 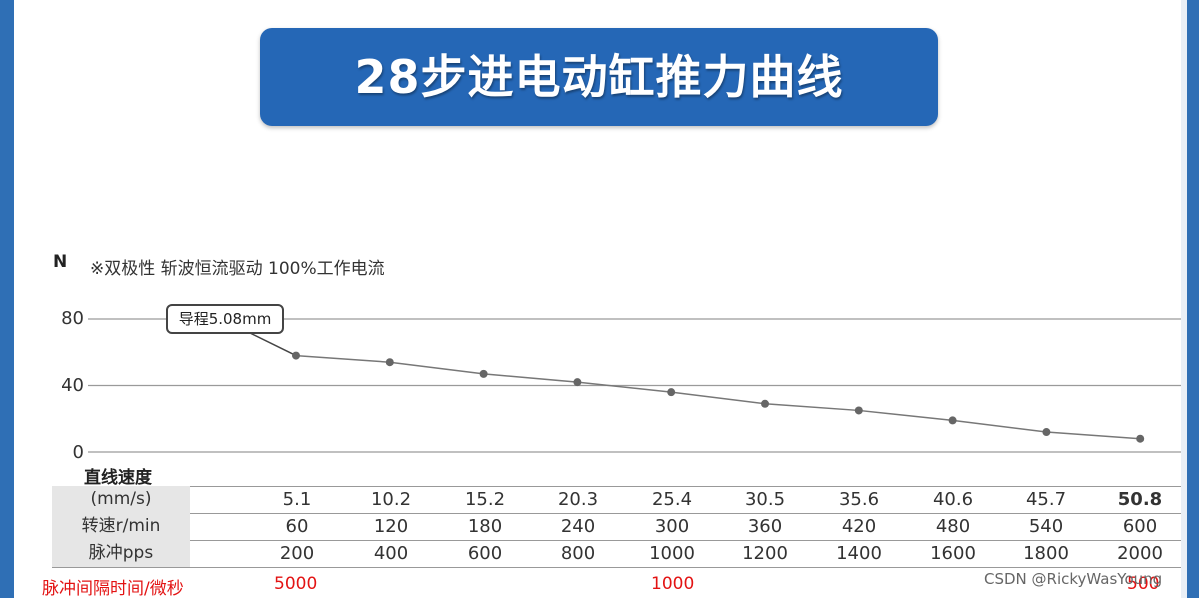 What do you see at coordinates (953, 526) in the screenshot?
I see `cell-rpm-8: 480` at bounding box center [953, 526].